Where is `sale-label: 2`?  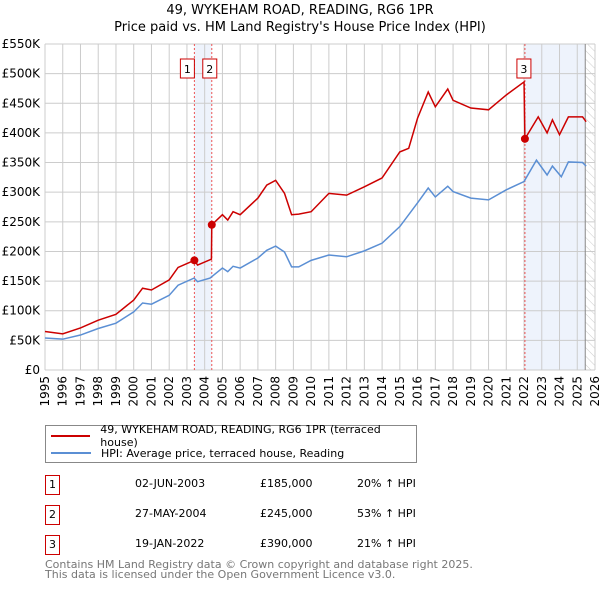
sale-label: 2 is located at coordinates (209, 69).